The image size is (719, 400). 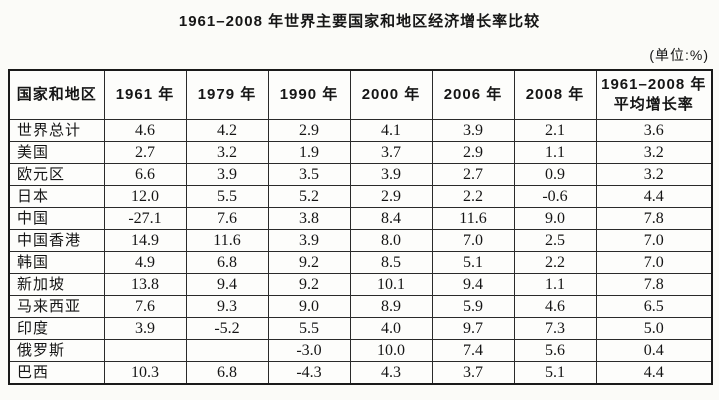 What do you see at coordinates (309, 174) in the screenshot?
I see `value-cell: 3.5` at bounding box center [309, 174].